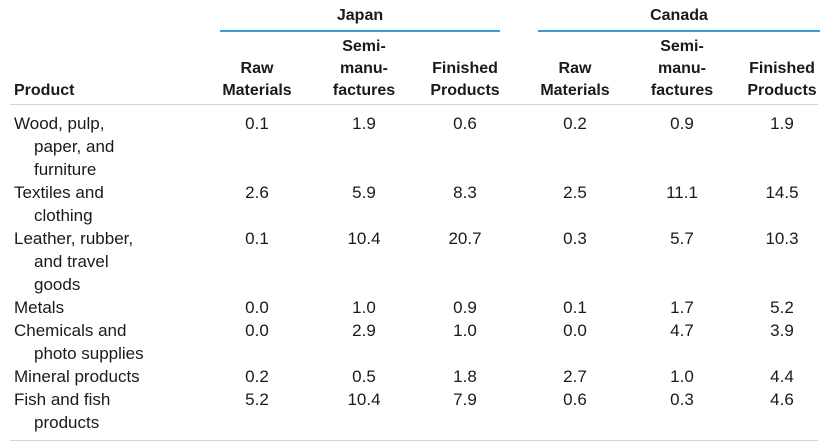 Image resolution: width=826 pixels, height=444 pixels. What do you see at coordinates (782, 399) in the screenshot?
I see `cell-canada-finished: 4.6` at bounding box center [782, 399].